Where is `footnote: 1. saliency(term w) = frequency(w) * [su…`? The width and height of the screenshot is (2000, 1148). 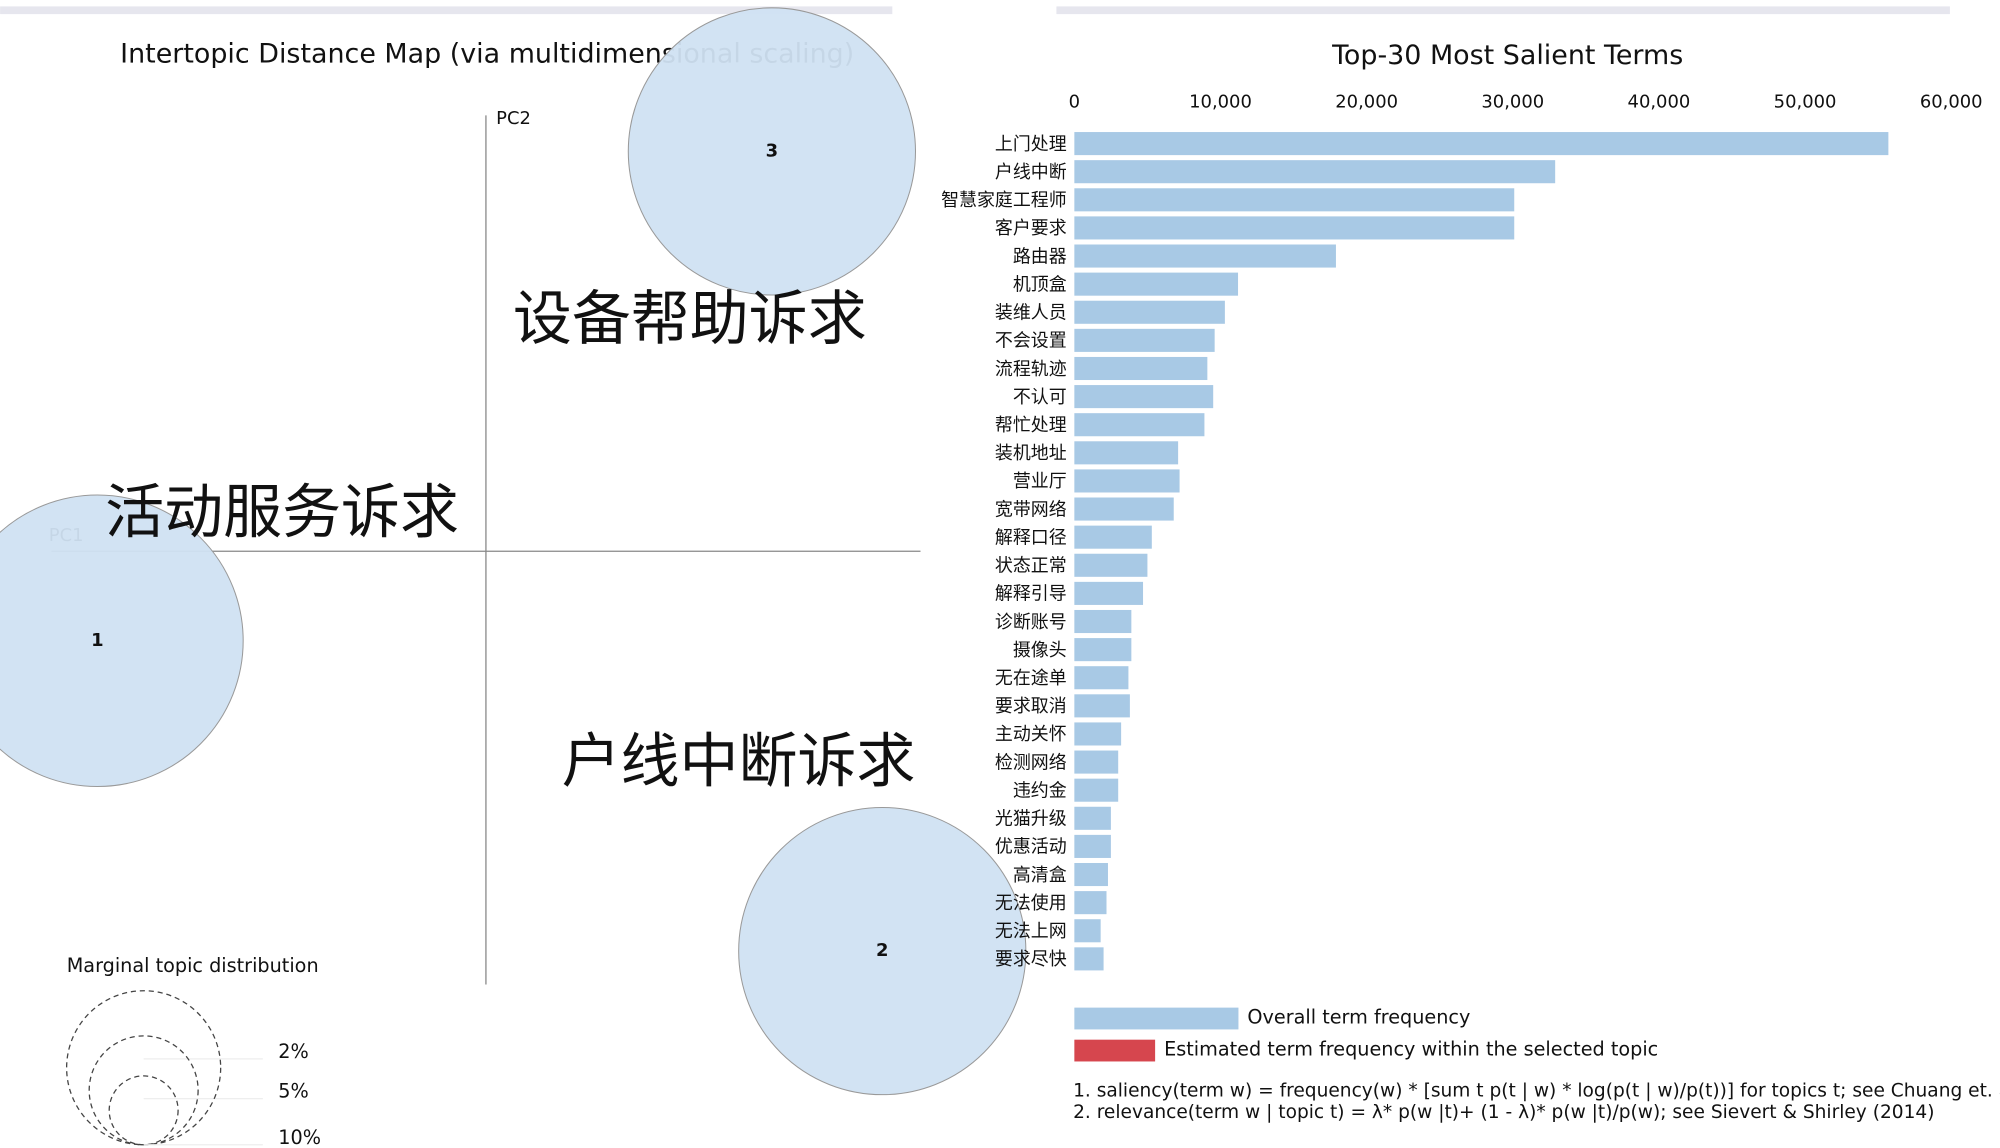 footnote: 1. saliency(term w) = frequency(w) * [su… is located at coordinates (1536, 1090).